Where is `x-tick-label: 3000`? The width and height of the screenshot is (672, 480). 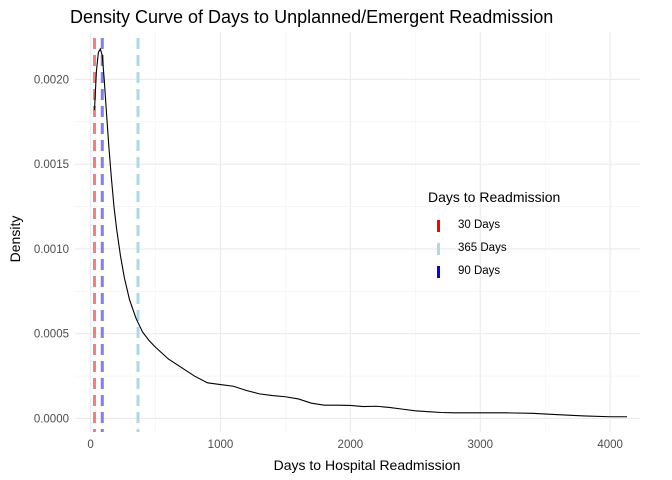
x-tick-label: 3000 is located at coordinates (480, 445).